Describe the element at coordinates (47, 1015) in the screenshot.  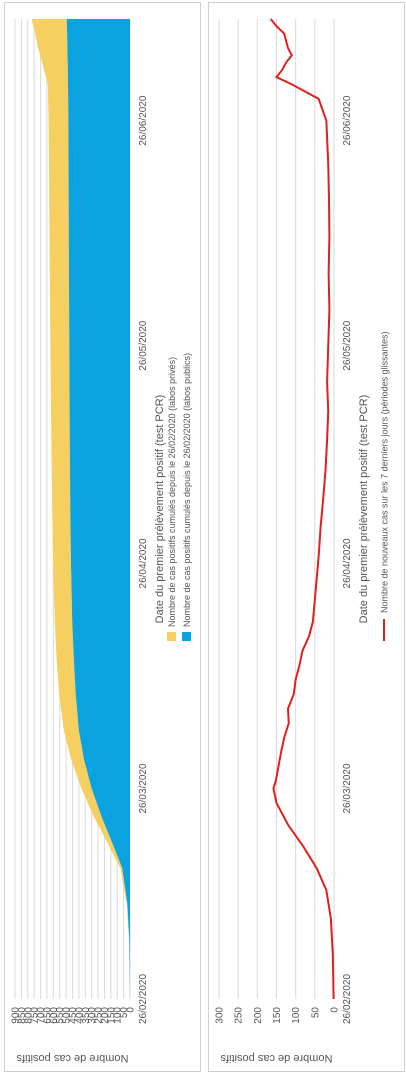
I see `y-tick-label: 650` at that location.